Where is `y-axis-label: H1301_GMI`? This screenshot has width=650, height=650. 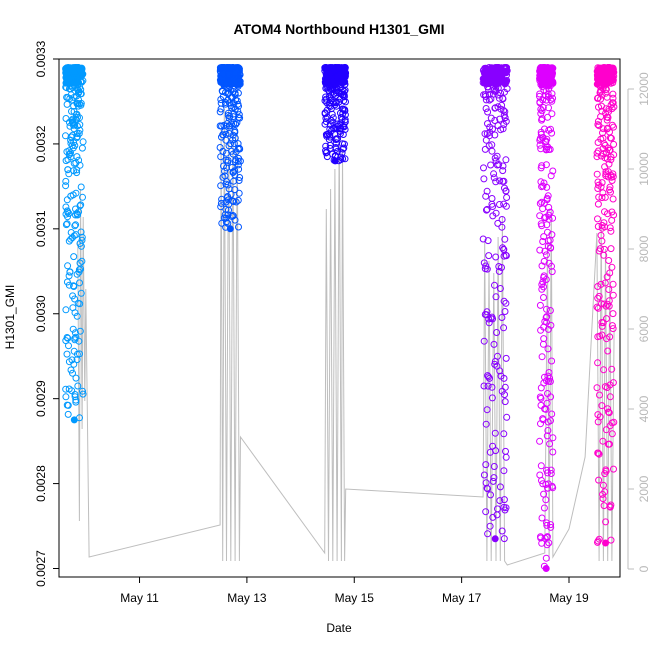 y-axis-label: H1301_GMI is located at coordinates (10, 317).